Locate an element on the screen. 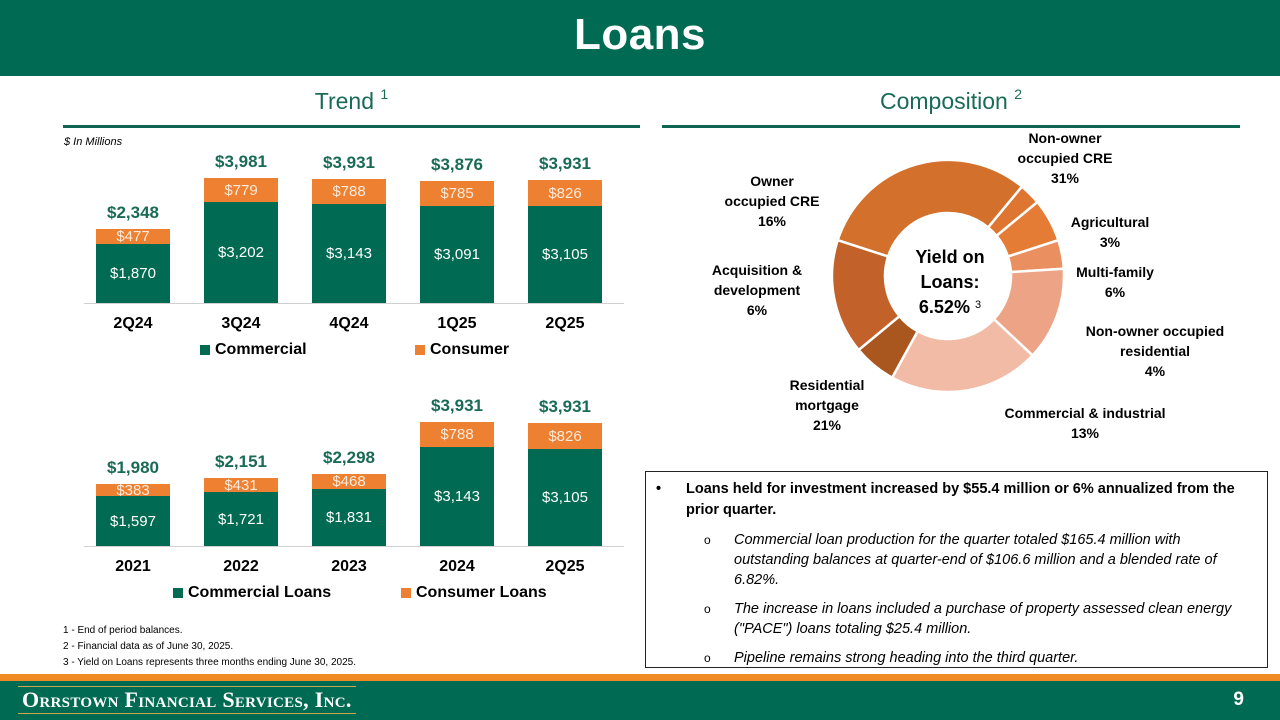 The width and height of the screenshot is (1280, 720). footer-bar: Orrstown Financial Services, Inc. 9 is located at coordinates (640, 700).